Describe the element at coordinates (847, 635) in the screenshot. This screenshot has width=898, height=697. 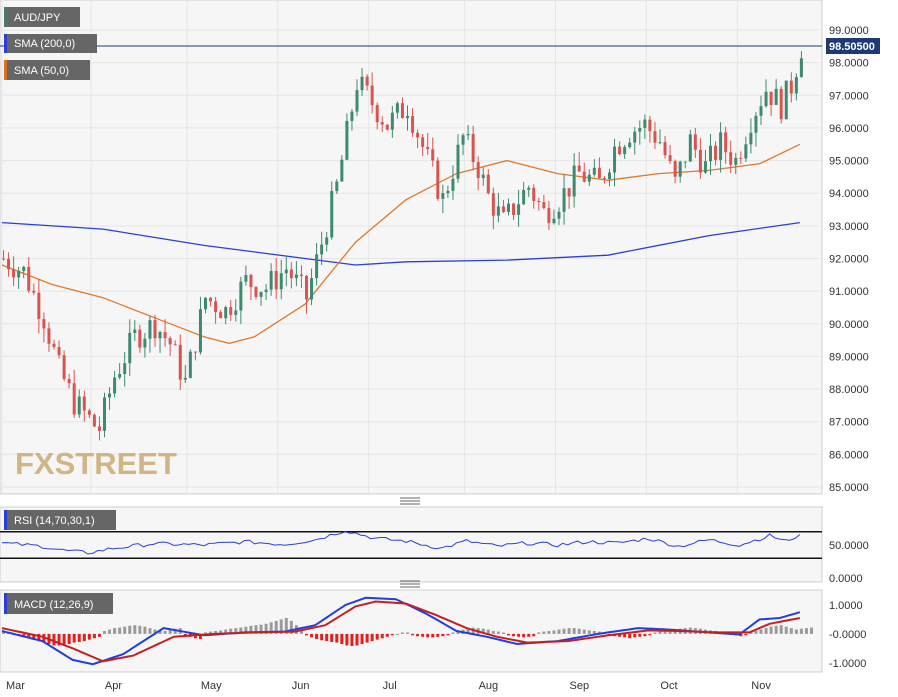
I see `macd-axis: 1.0000 -0.0000 -1.0000` at that location.